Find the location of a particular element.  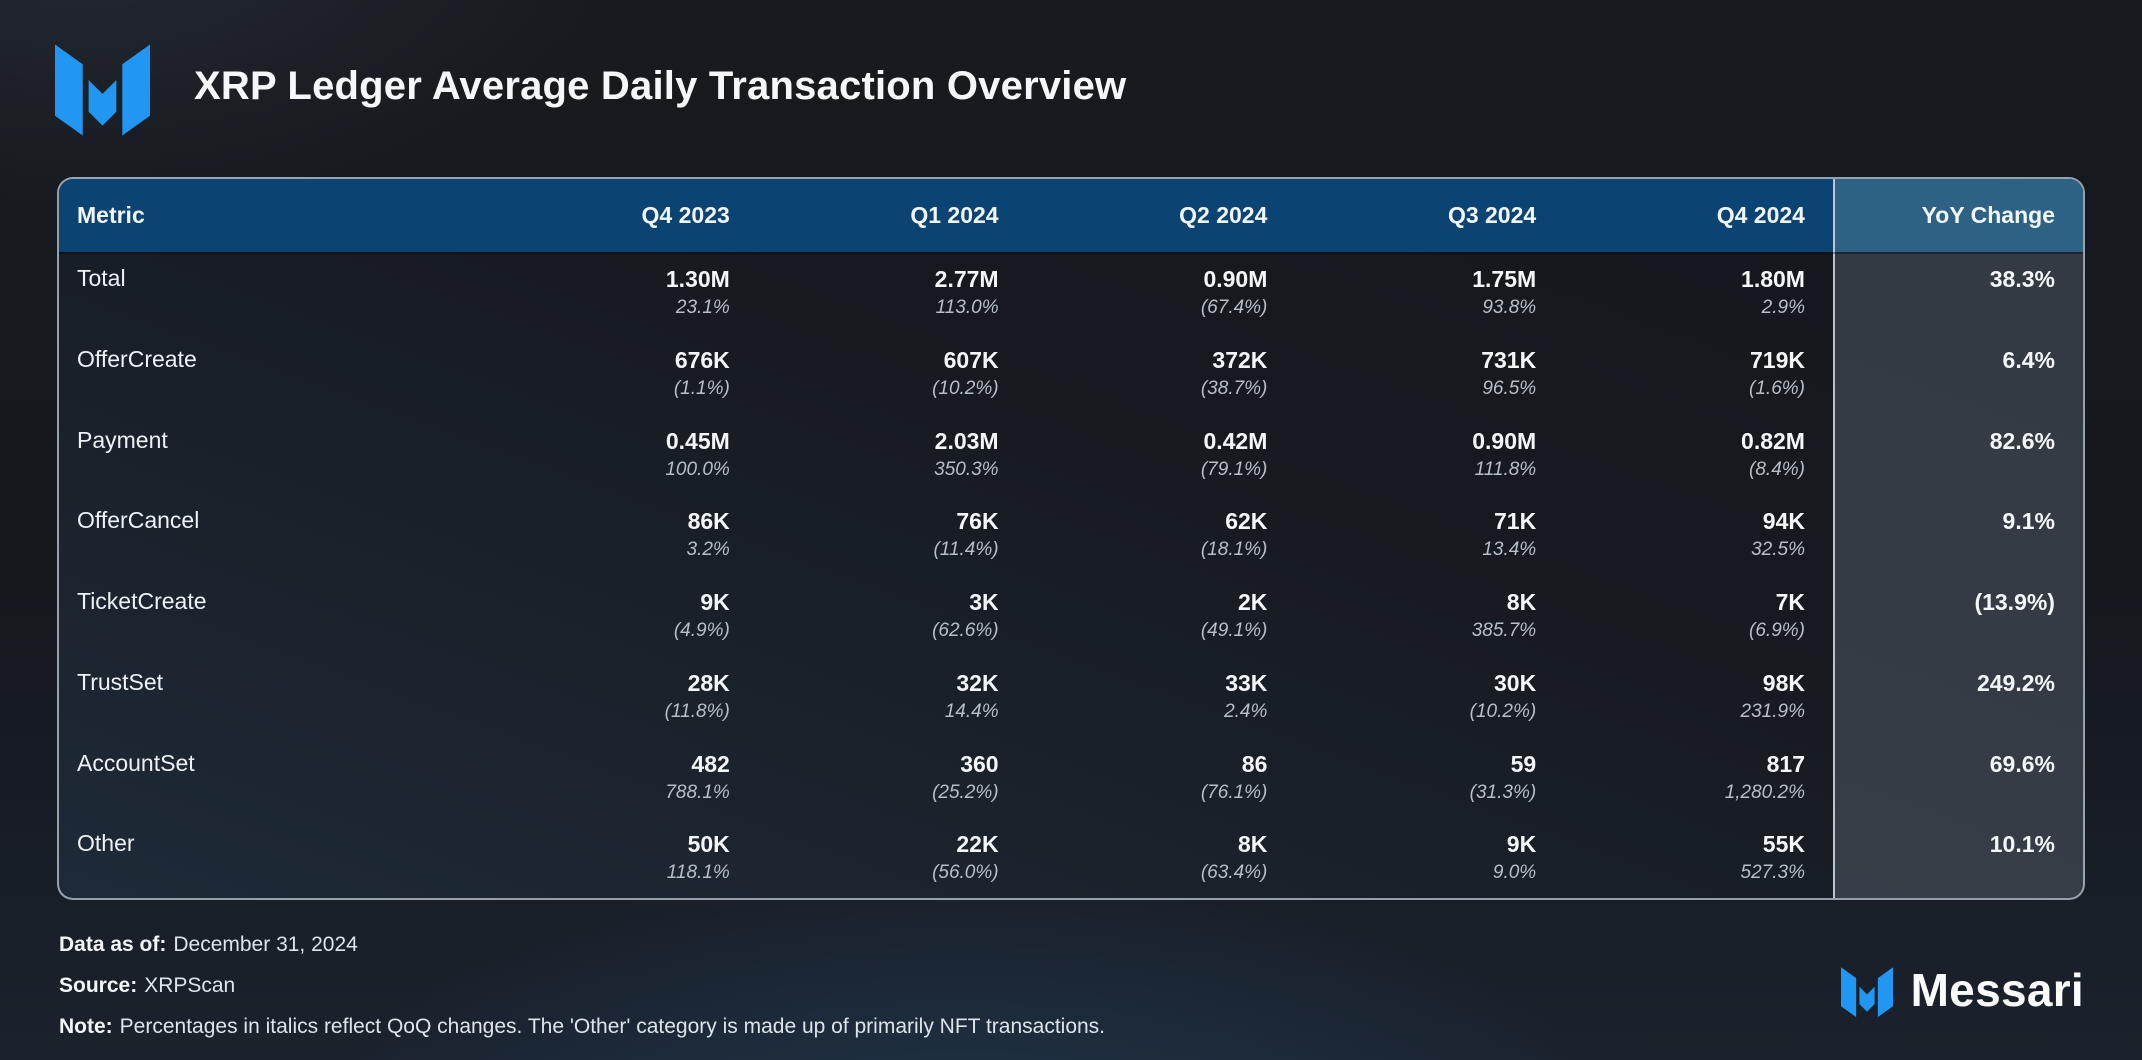

source-line: Source: XRPScan is located at coordinates (582, 986).